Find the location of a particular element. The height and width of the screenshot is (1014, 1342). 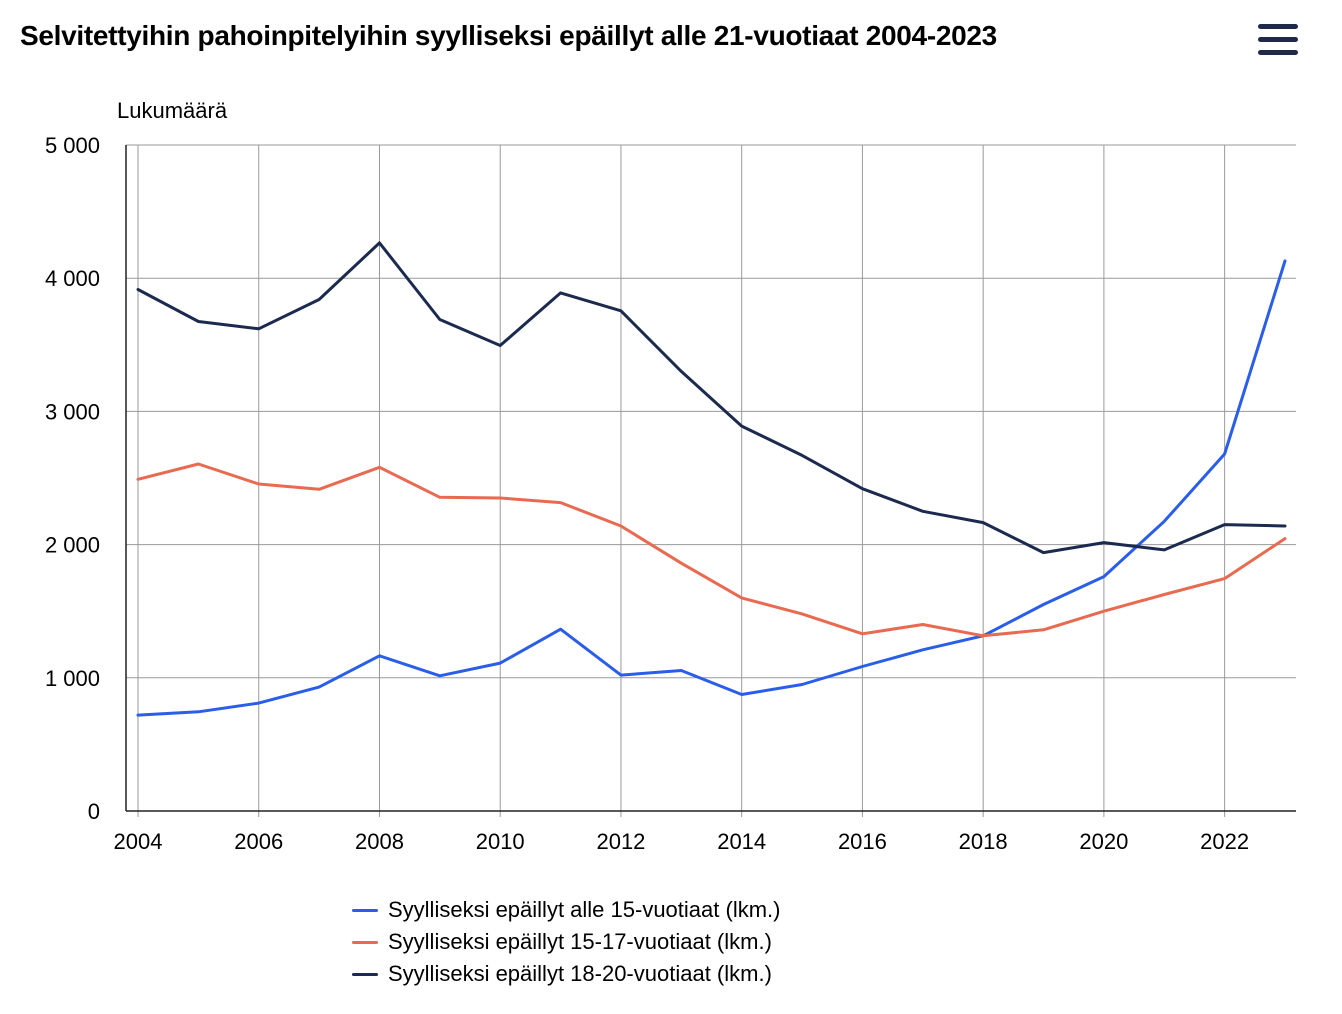

y-tick-label: 5 000 is located at coordinates (72, 145).